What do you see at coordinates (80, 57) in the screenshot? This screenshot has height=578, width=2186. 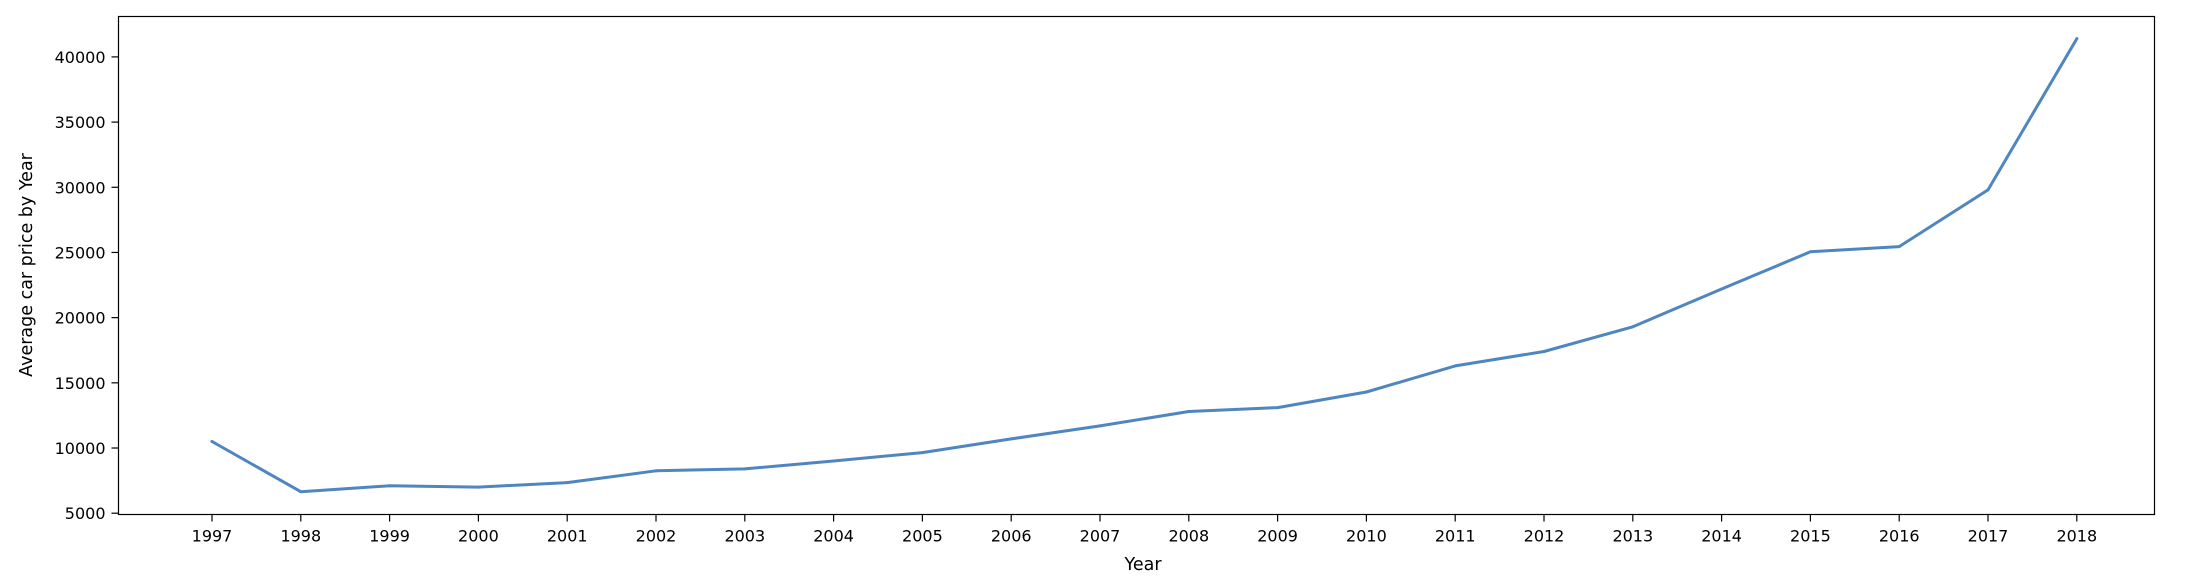 I see `y-tick-label: 40000` at bounding box center [80, 57].